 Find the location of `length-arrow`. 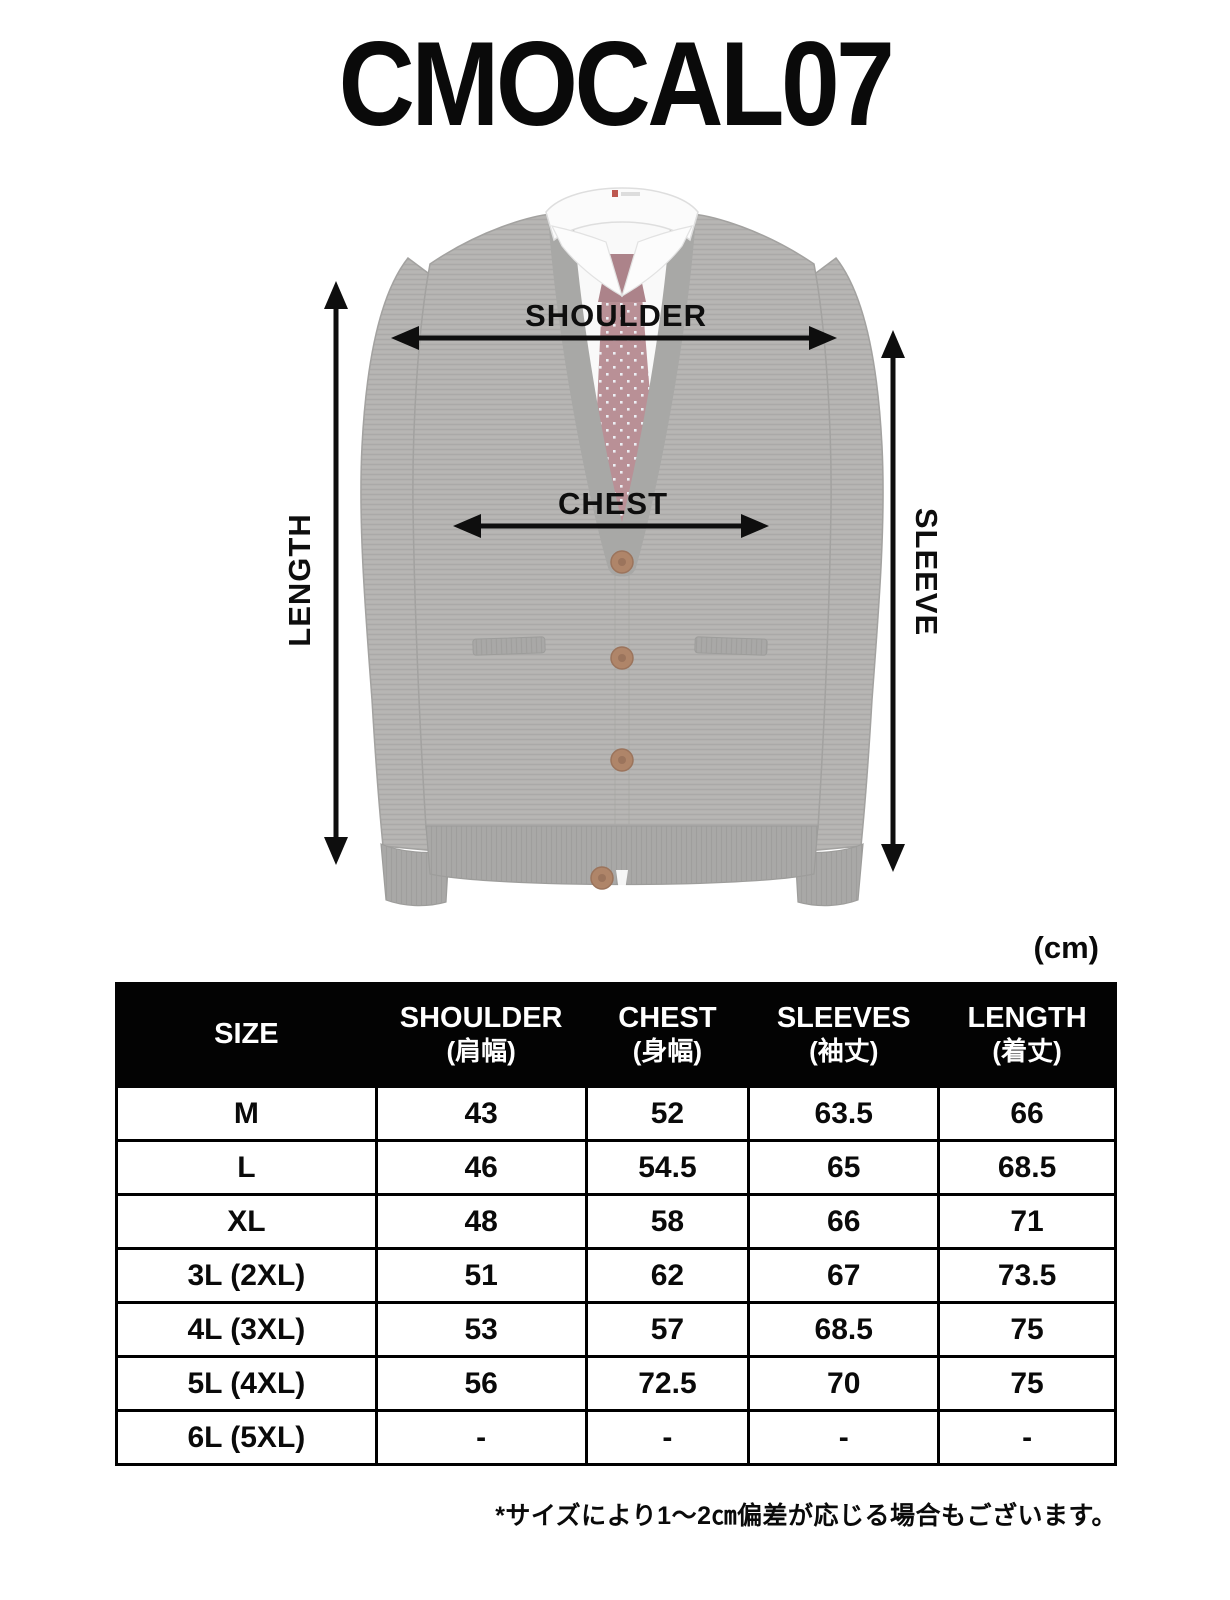

length-arrow is located at coordinates (336, 573).